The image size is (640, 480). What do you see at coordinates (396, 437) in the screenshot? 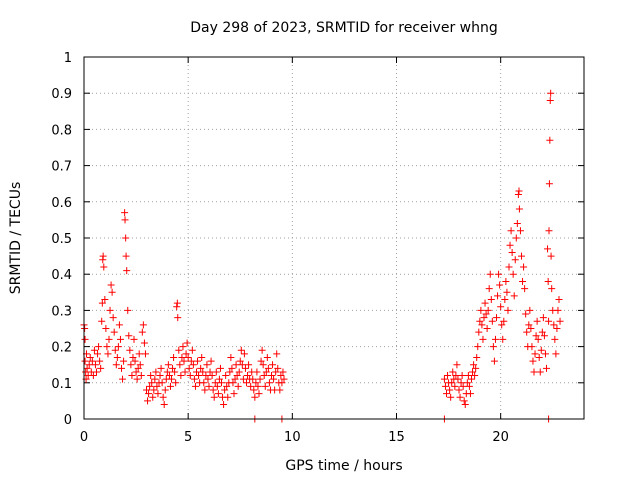
I see `x-tick-label: 15` at bounding box center [396, 437].